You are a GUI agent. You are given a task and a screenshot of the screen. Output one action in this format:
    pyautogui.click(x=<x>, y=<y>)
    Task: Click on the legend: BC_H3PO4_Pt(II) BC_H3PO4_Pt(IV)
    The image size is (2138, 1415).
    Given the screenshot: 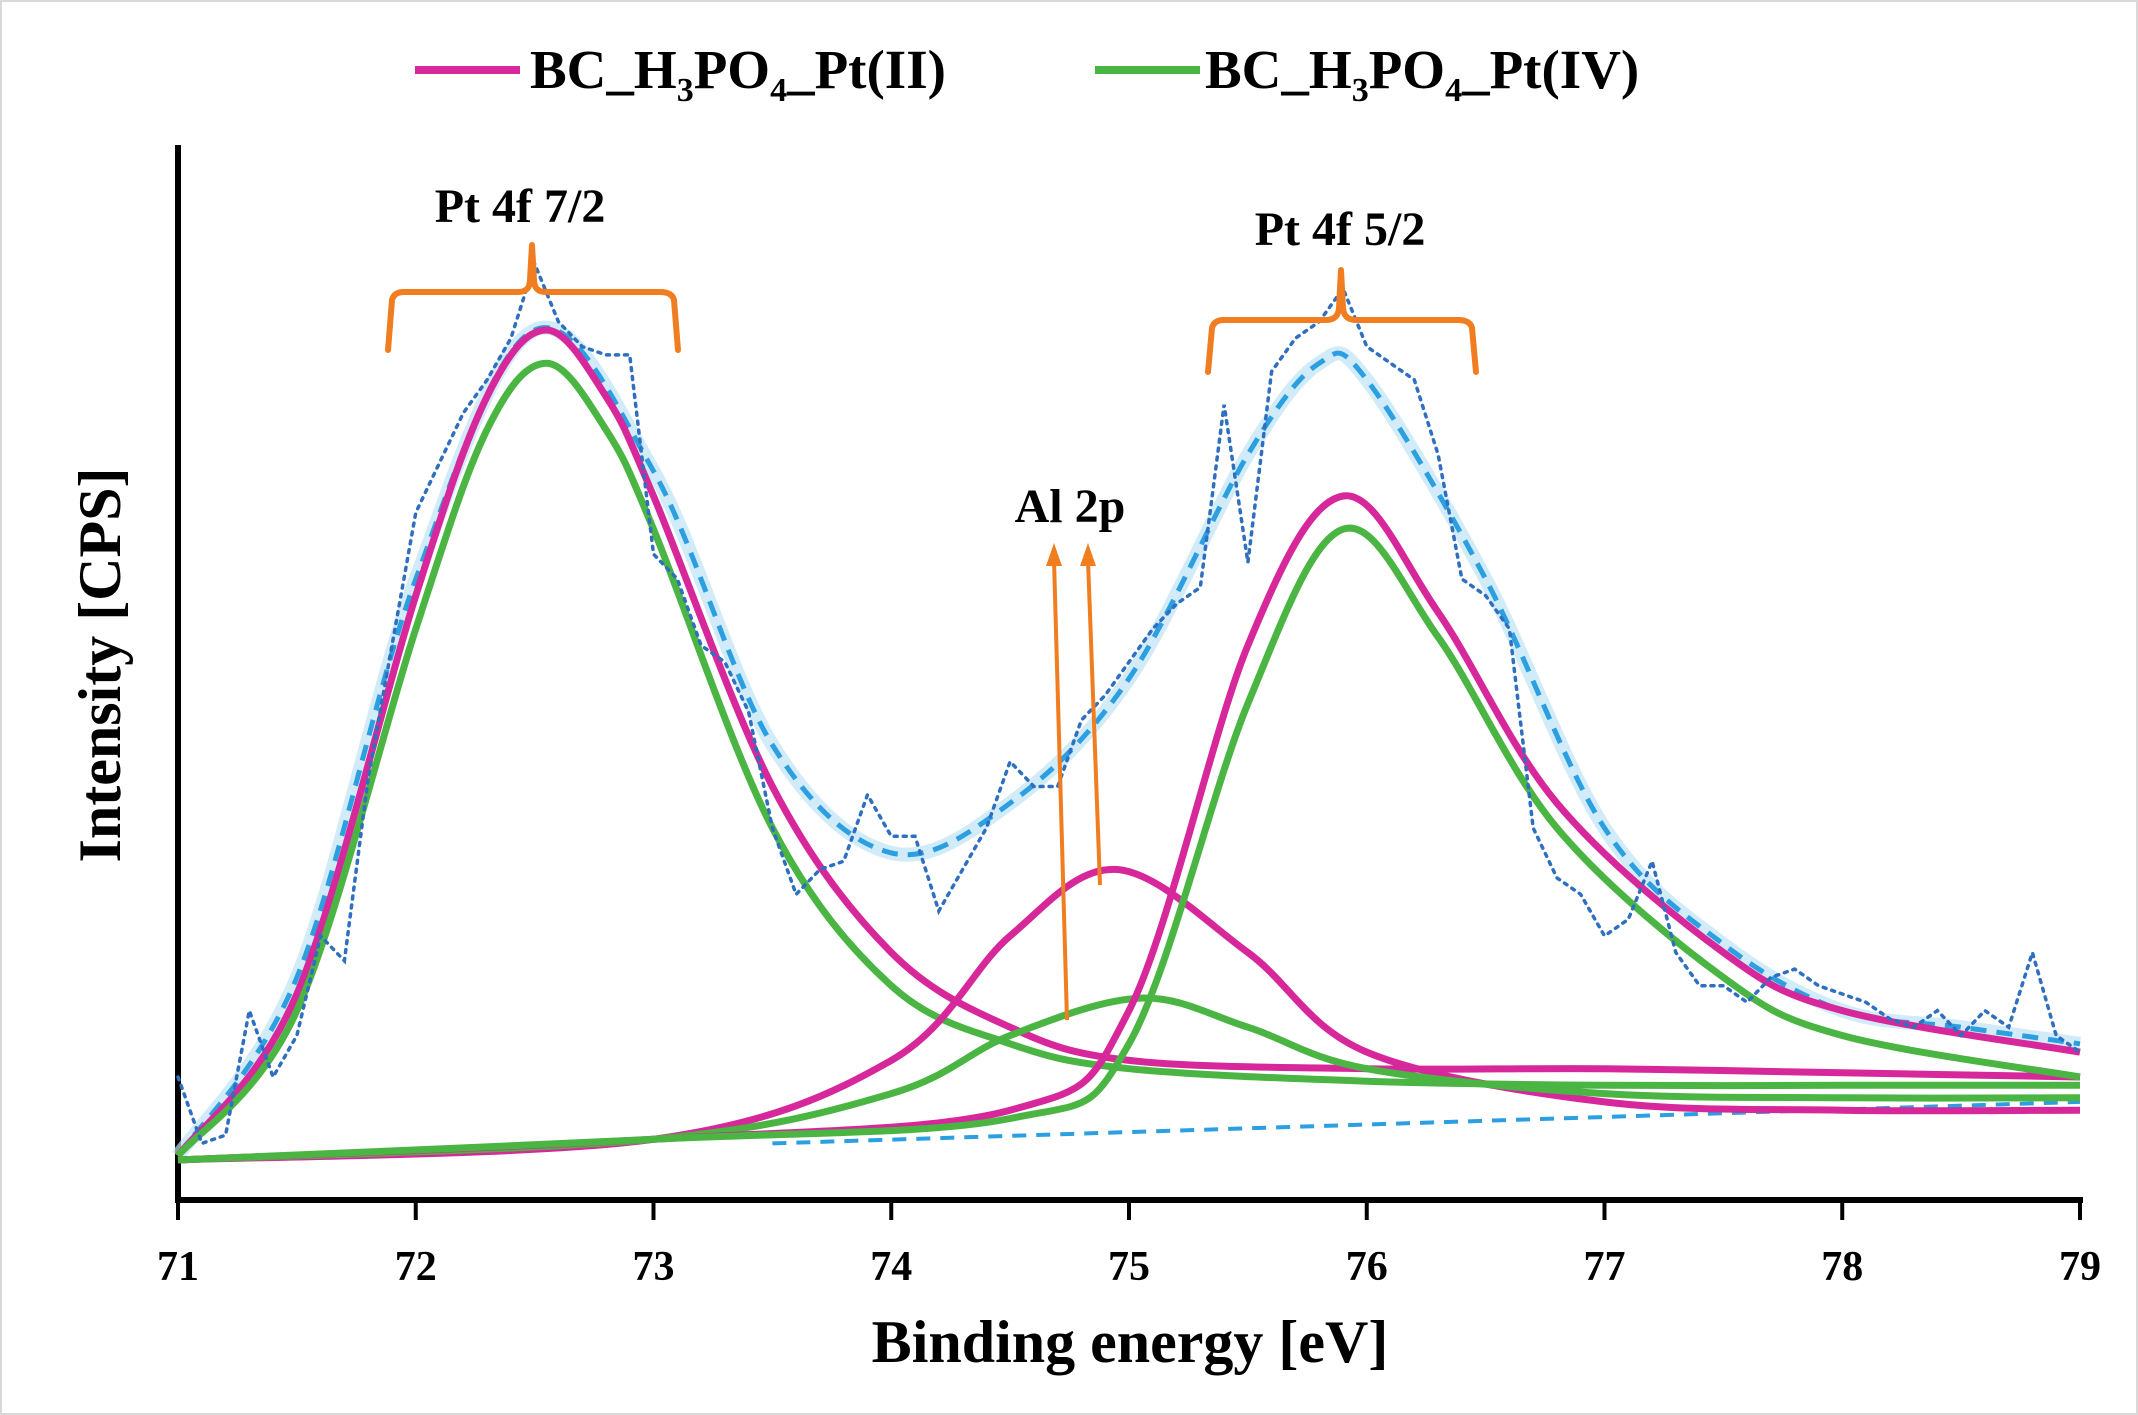 What is the action you would take?
    pyautogui.click(x=1027, y=74)
    